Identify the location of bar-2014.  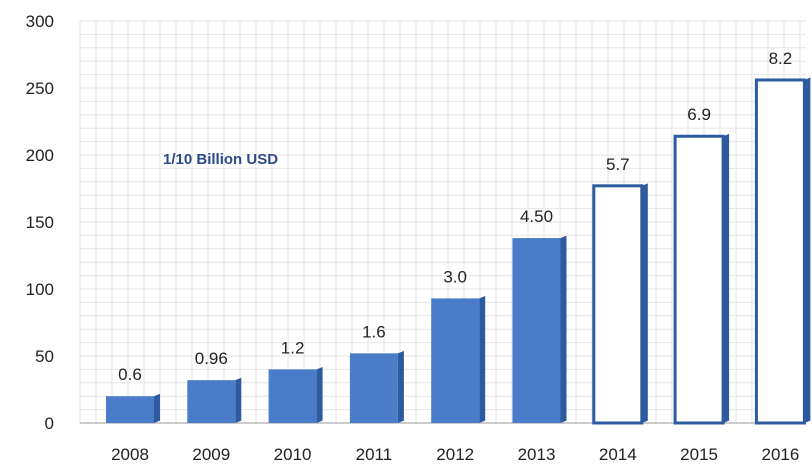
(620, 304).